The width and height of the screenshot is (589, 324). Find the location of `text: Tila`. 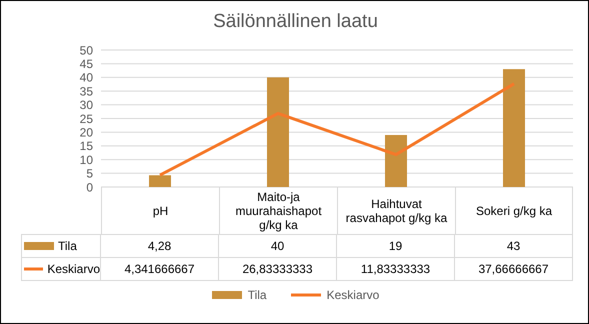

text: Tila is located at coordinates (257, 295).